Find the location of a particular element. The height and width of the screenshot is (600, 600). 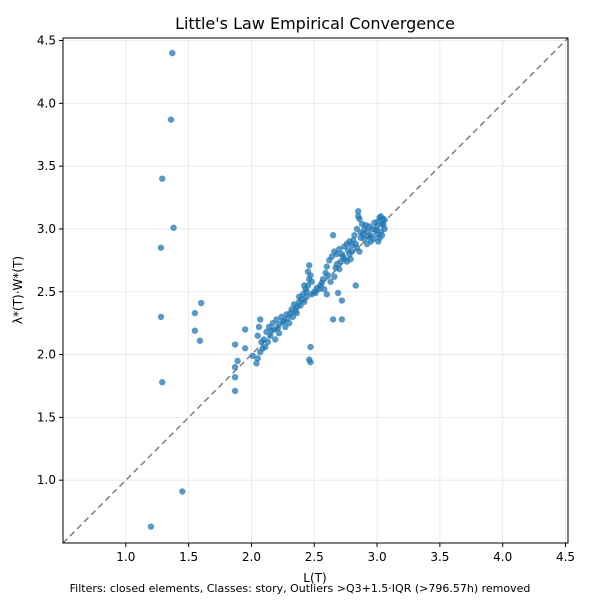

y-tick-label: 3.5 is located at coordinates (46, 166).